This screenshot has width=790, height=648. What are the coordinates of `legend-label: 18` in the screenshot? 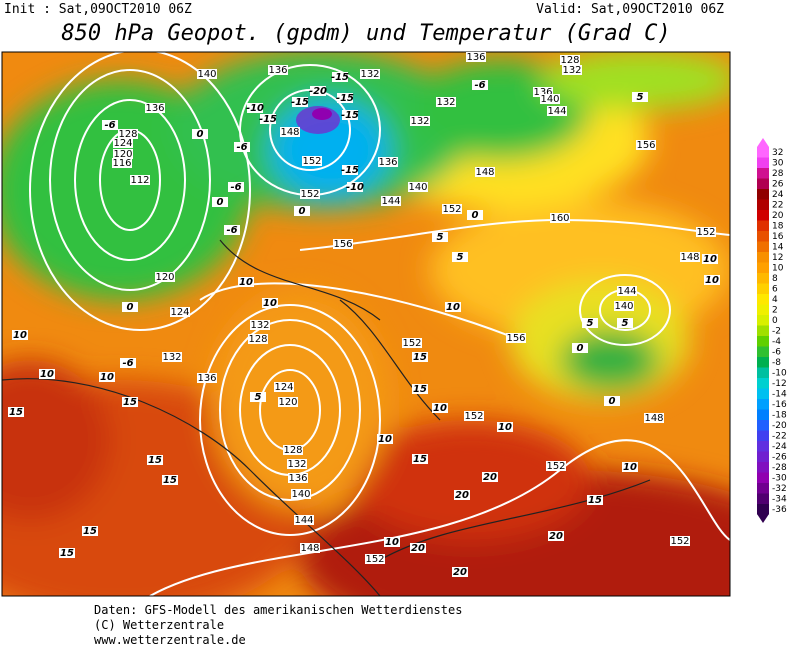 It's located at (778, 227).